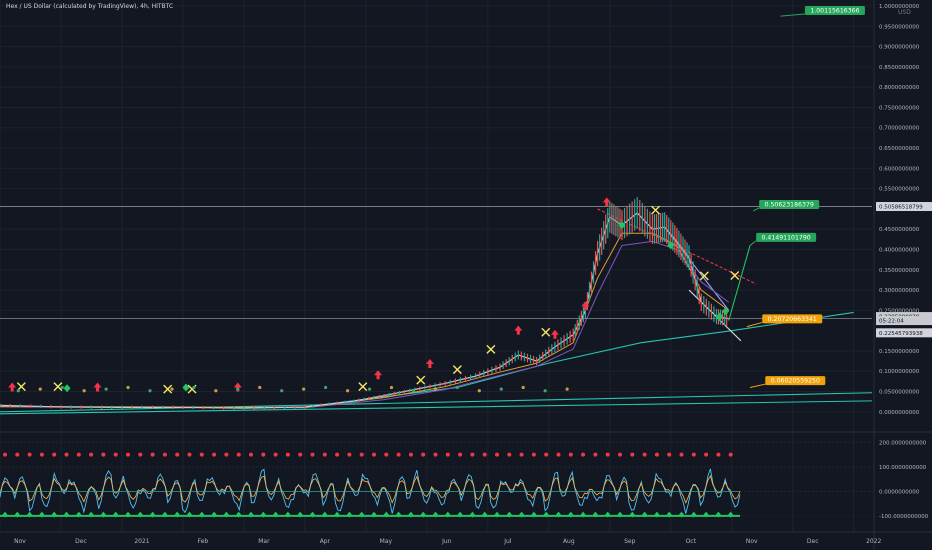  Describe the element at coordinates (904, 517) in the screenshot. I see `osc-tick-label: -100.0000000000` at that location.